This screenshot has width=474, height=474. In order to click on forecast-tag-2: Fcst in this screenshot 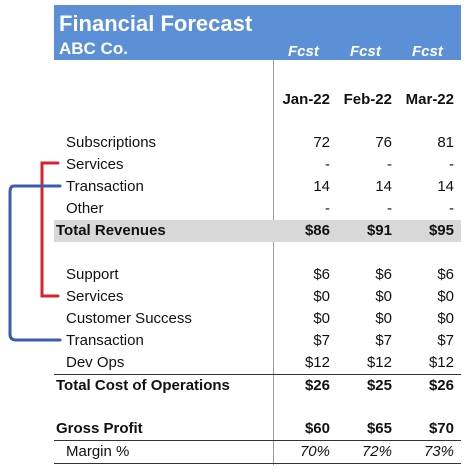, I will do `click(365, 51)`.